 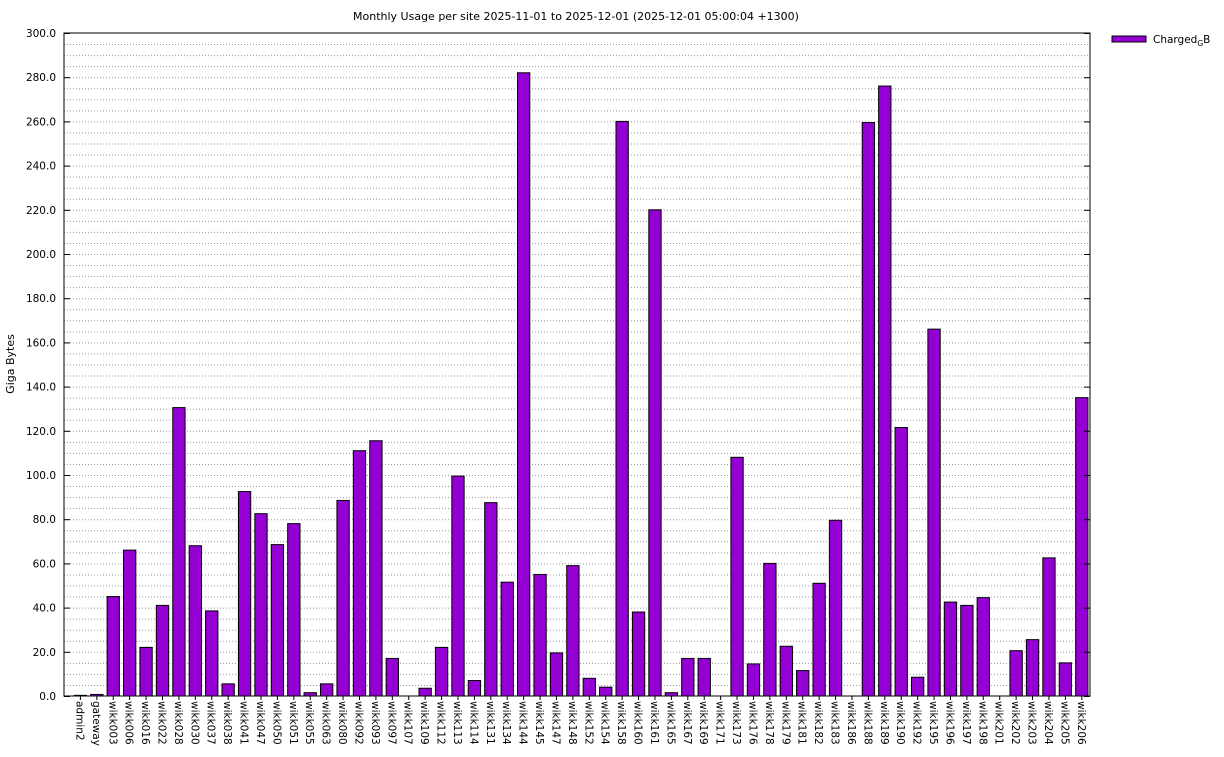 I want to click on bar-wikk131, so click(x=491, y=599).